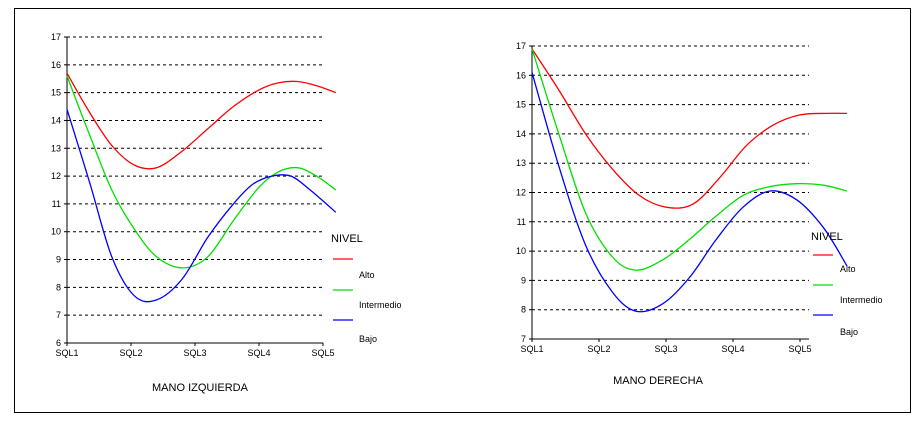  What do you see at coordinates (201, 206) in the screenshot?
I see `series-line-bajo` at bounding box center [201, 206].